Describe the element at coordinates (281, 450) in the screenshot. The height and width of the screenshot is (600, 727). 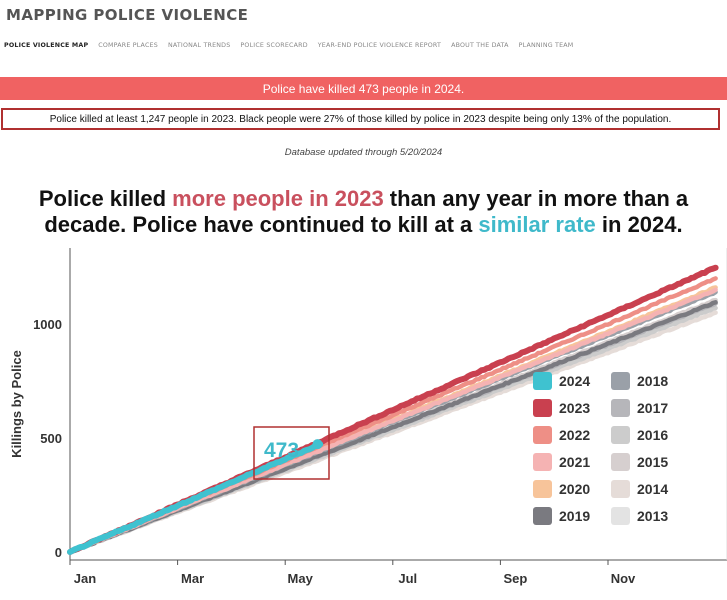
I see `annotation-label-473: 473` at that location.